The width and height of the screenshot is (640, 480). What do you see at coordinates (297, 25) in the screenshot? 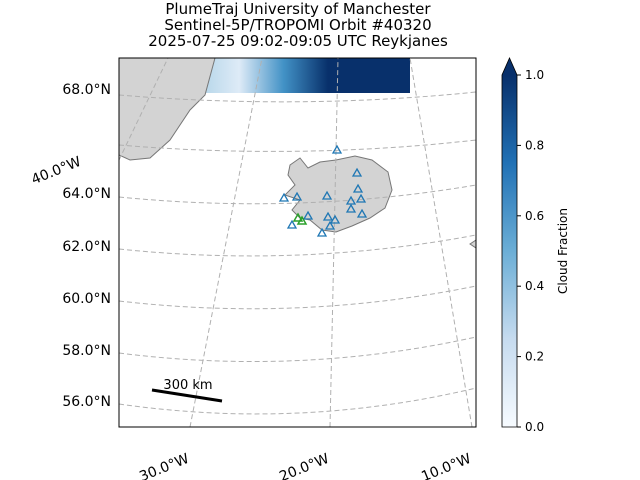
I see `title-line: Sentinel-5P/TROPOMI Orbit #40320` at bounding box center [297, 25].